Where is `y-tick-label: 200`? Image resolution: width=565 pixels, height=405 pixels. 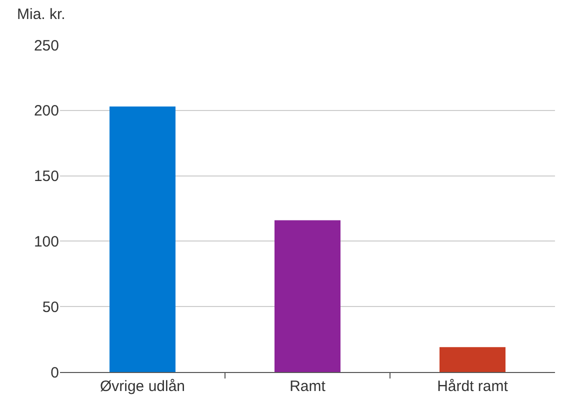
y-tick-label: 200 is located at coordinates (46, 111).